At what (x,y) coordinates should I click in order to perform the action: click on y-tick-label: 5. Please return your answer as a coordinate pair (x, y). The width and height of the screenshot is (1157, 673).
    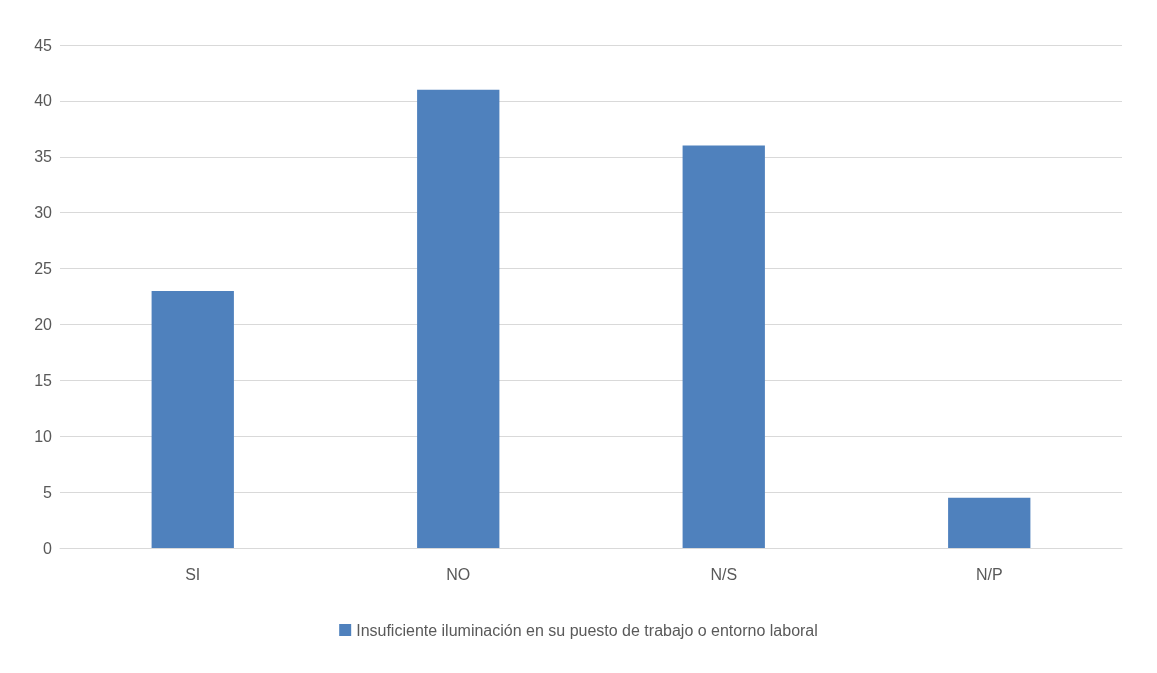
    Looking at the image, I should click on (48, 492).